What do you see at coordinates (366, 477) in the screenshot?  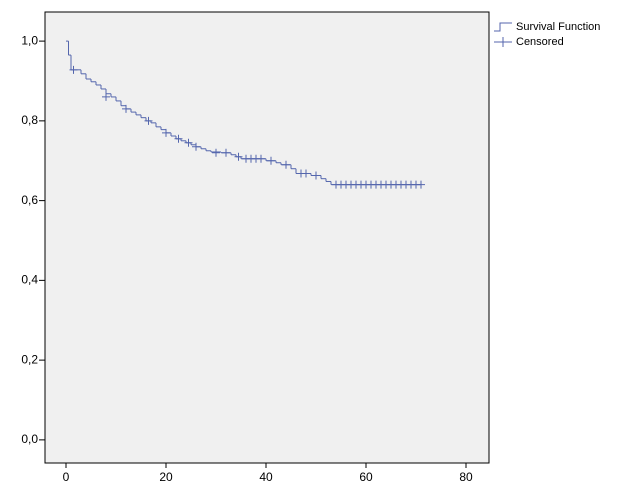 I see `x-tick-label: 60` at bounding box center [366, 477].